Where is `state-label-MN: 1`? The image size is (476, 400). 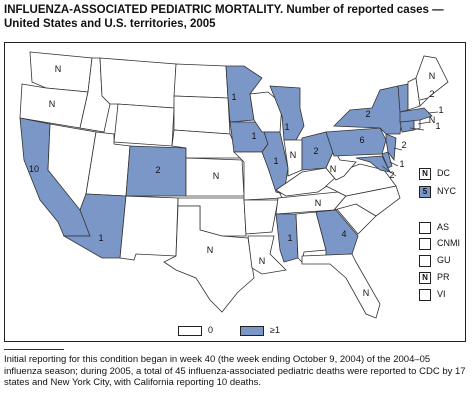 state-label-MN: 1 is located at coordinates (233, 97).